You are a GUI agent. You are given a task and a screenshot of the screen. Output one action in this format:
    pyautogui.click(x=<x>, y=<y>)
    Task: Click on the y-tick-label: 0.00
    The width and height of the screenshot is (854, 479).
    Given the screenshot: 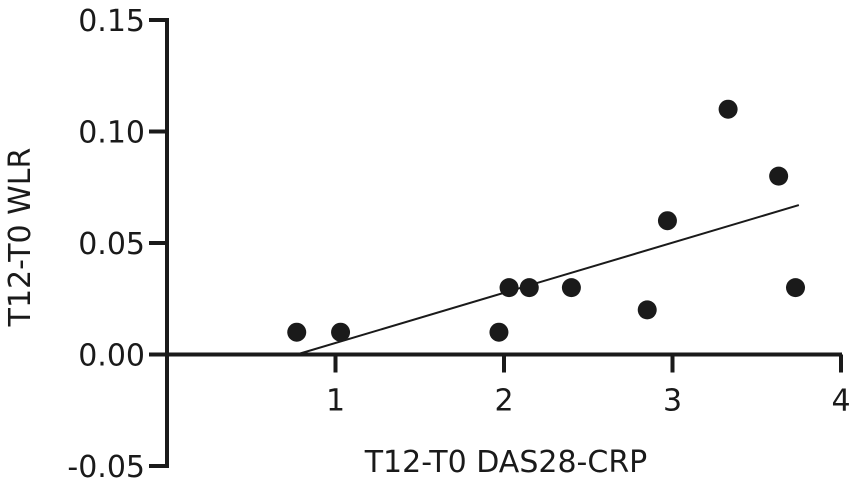 What is the action you would take?
    pyautogui.click(x=111, y=356)
    